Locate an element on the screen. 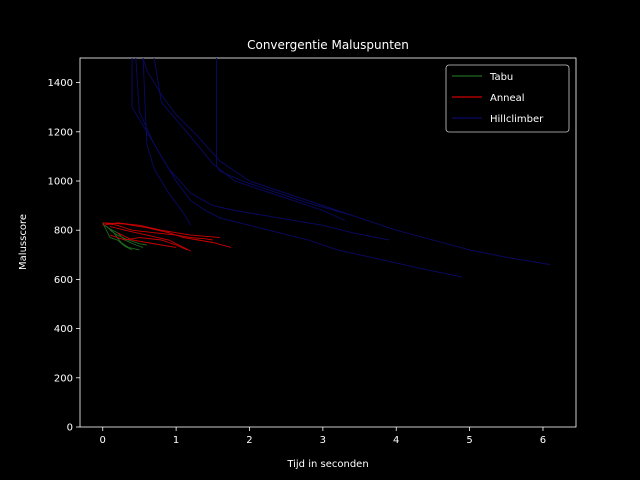  legend-label-anneal: Anneal is located at coordinates (507, 98).